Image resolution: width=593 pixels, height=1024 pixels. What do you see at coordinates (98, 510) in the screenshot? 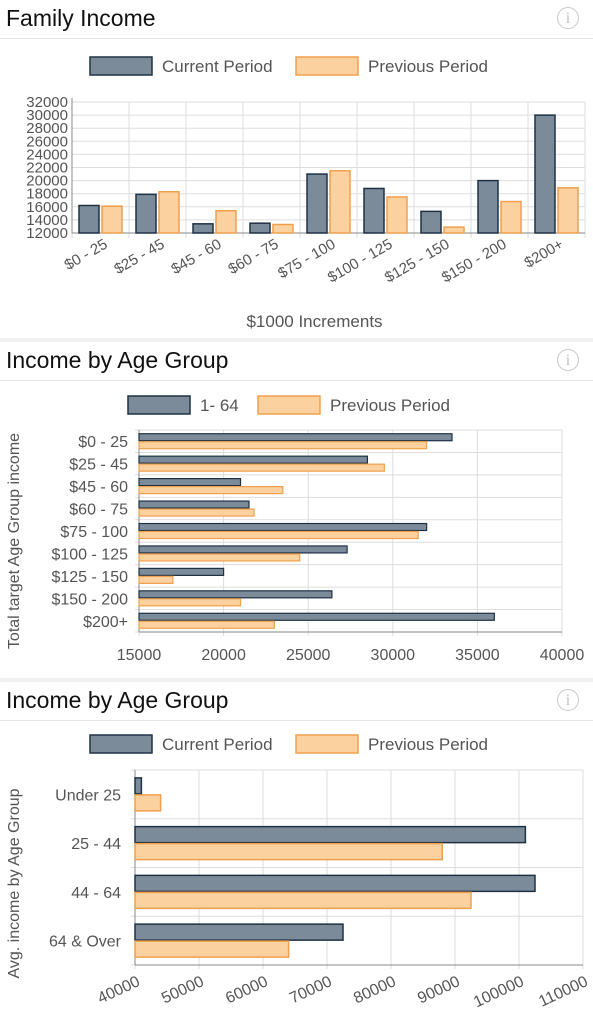
I see `y-tick-label: $60 - 75` at bounding box center [98, 510].